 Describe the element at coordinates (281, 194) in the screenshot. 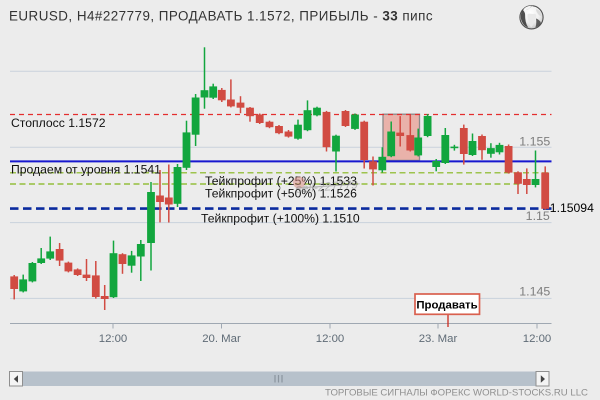

I see `svg-text: Тейкпрофит (+50%) 1.1526` at that location.